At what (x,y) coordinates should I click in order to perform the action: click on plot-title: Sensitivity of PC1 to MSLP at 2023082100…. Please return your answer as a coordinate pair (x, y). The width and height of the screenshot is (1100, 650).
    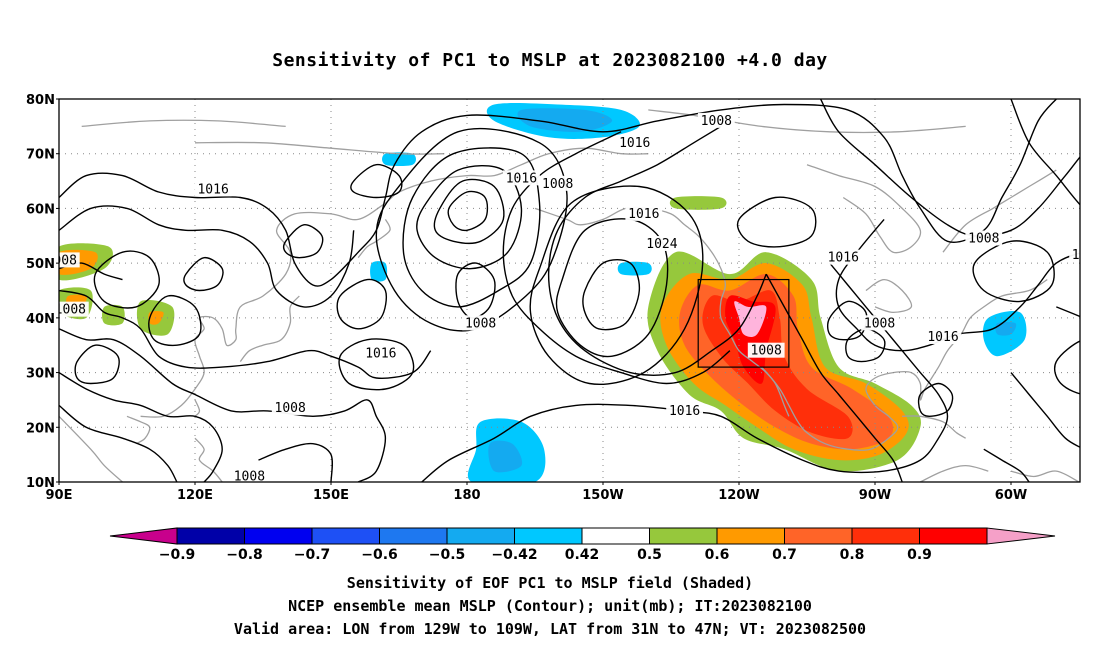
    Looking at the image, I should click on (550, 60).